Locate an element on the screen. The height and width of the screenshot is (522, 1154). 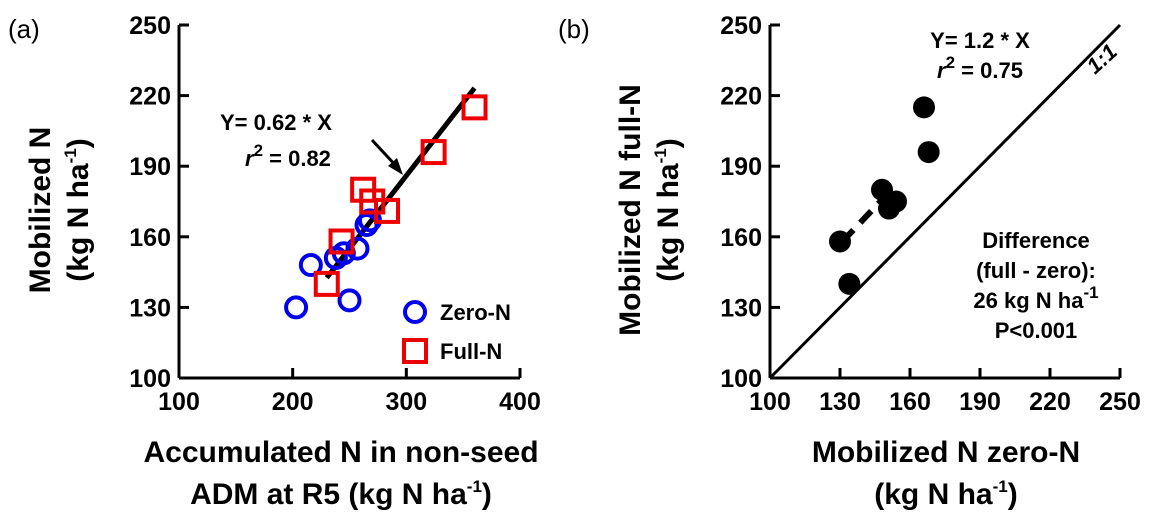
x-tick-label: 130 is located at coordinates (840, 402).